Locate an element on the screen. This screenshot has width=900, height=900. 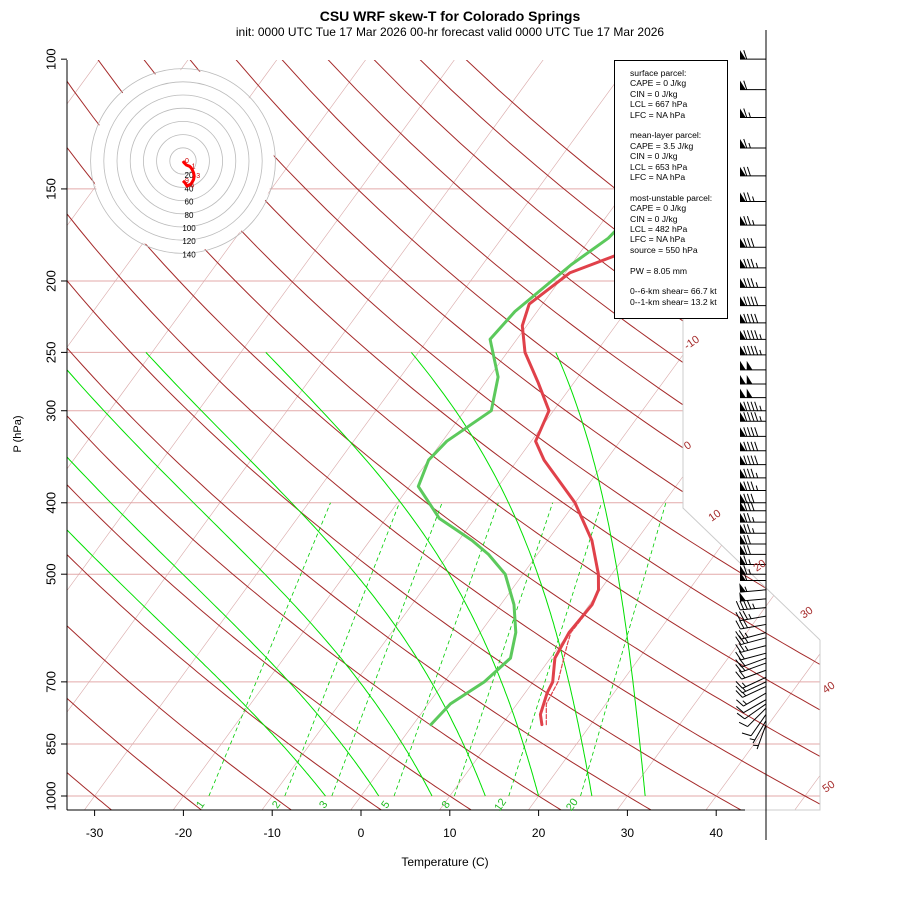
info-line: 0--6-km shear= 66.7 kt is located at coordinates (673, 291).